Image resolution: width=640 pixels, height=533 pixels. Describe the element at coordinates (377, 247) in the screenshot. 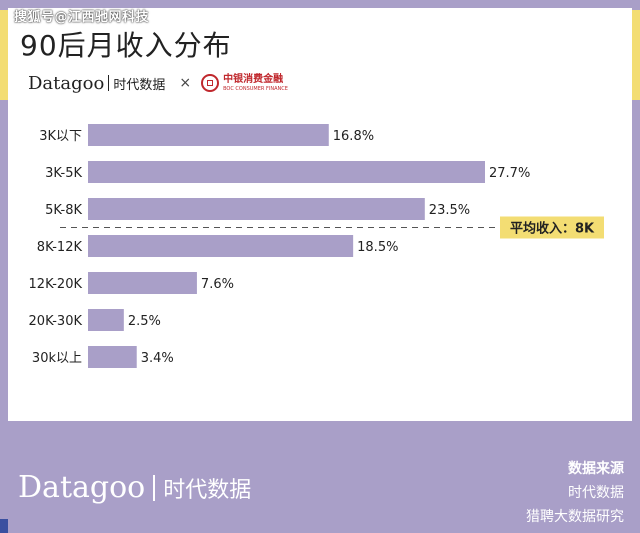

I see `value-label: 18.5%` at that location.